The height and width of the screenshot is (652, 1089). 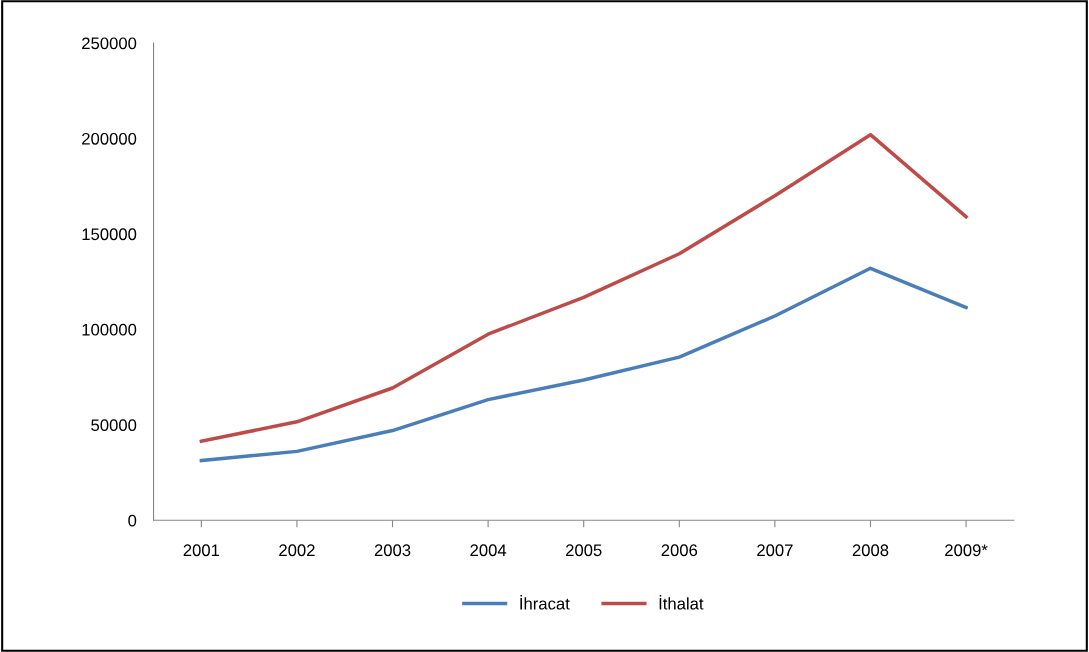 What do you see at coordinates (109, 329) in the screenshot?
I see `y-tick-label: 100000` at bounding box center [109, 329].